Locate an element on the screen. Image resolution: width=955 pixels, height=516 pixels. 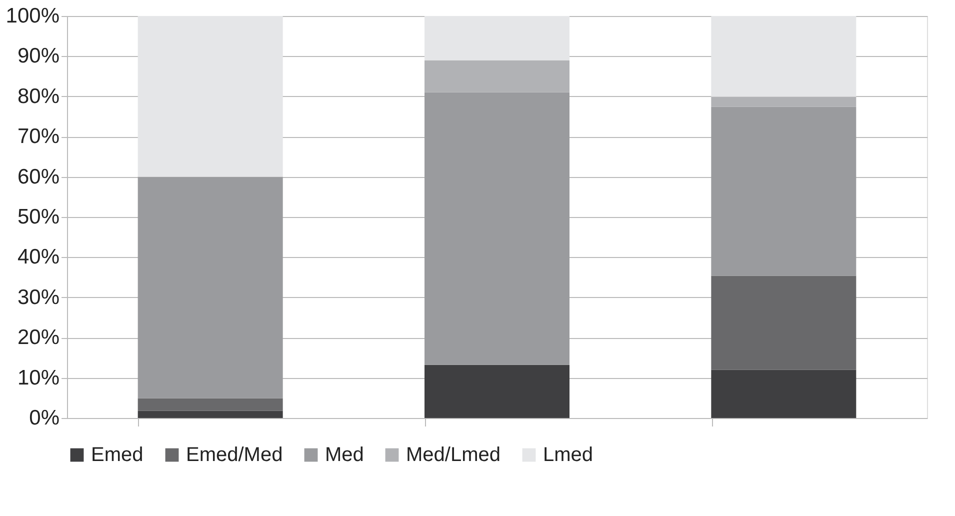
y-tick-label: 60% is located at coordinates (38, 176).